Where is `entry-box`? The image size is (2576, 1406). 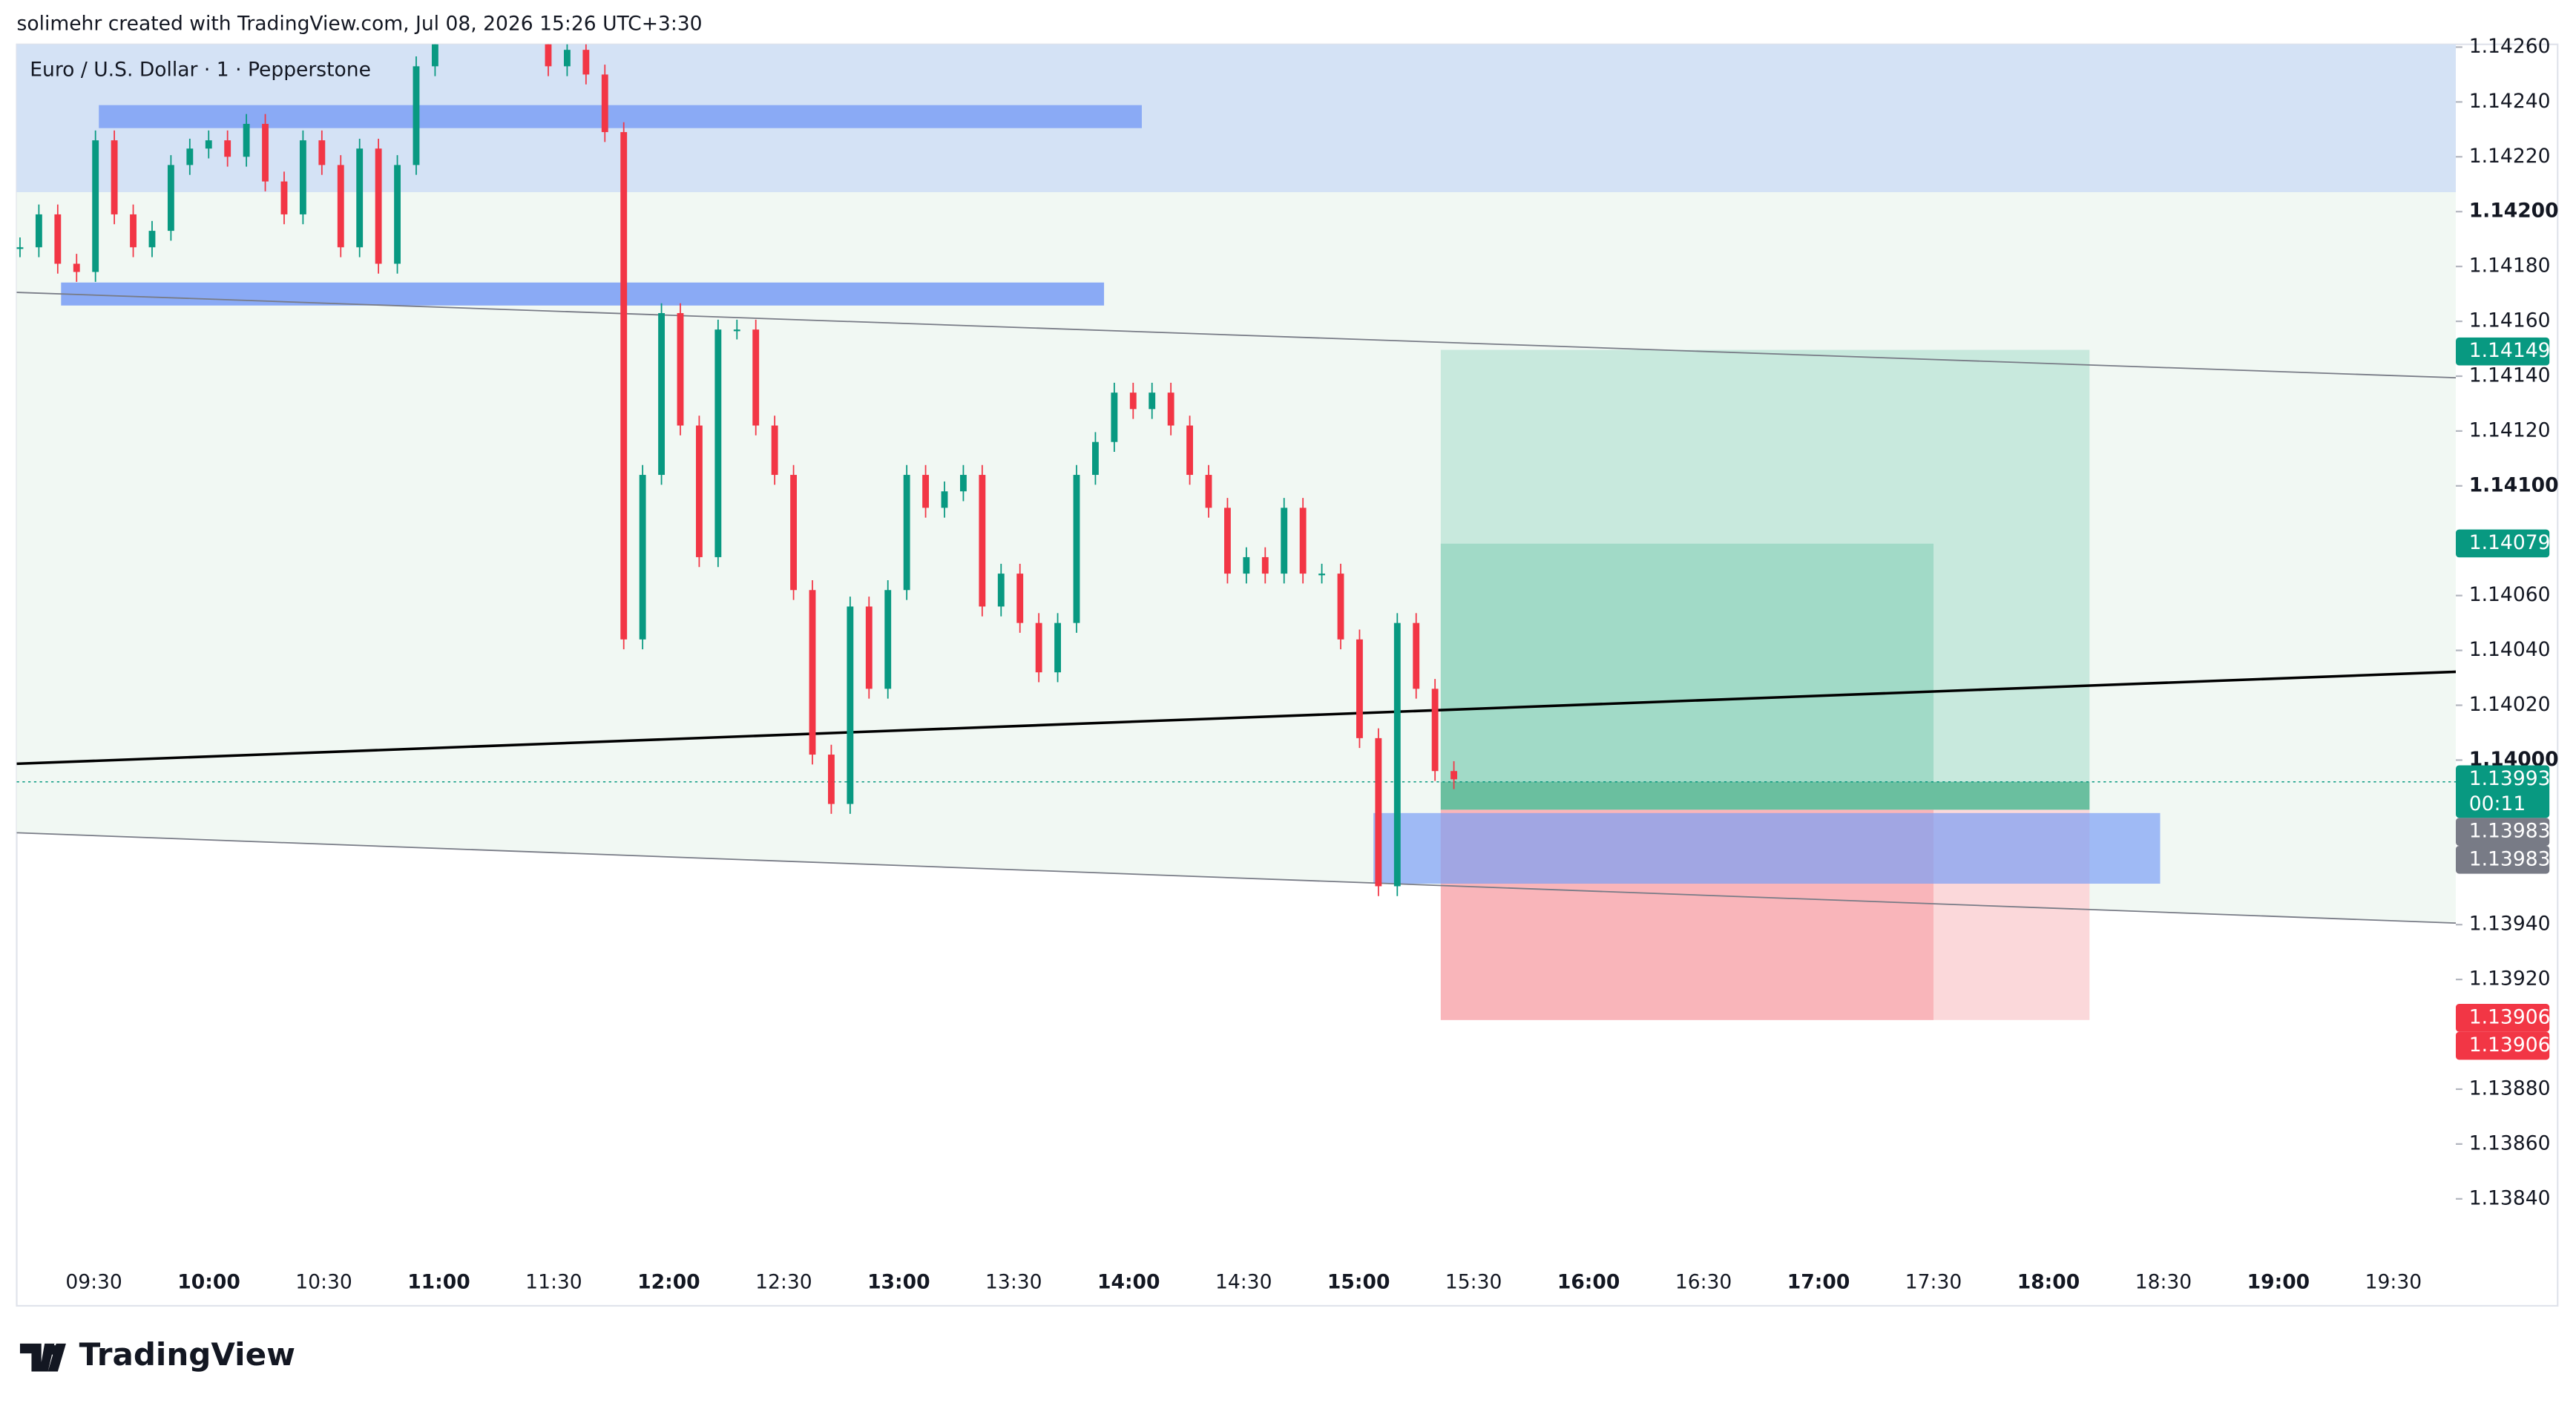 entry-box is located at coordinates (1767, 848).